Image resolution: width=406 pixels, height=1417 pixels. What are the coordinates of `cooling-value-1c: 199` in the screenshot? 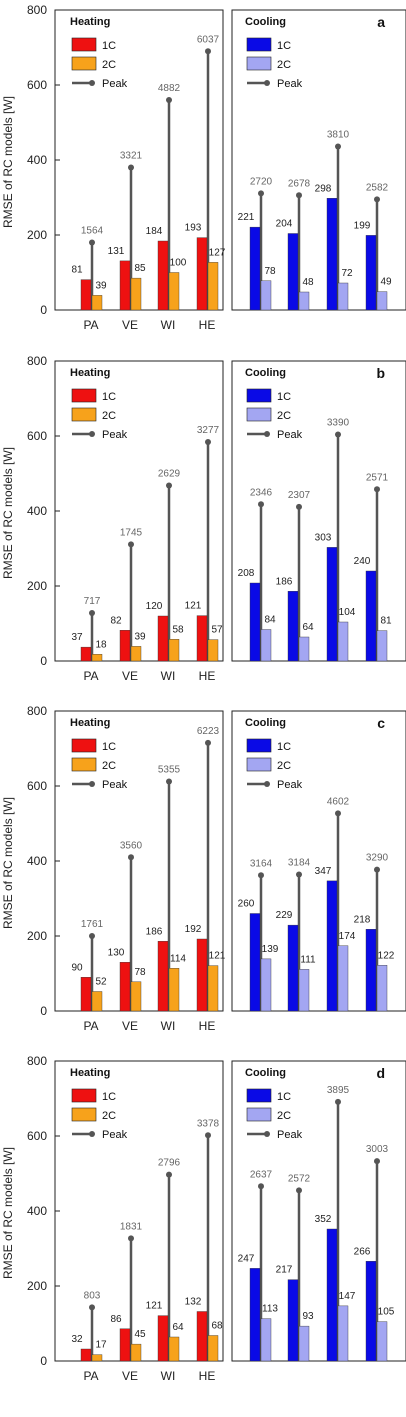 It's located at (362, 225).